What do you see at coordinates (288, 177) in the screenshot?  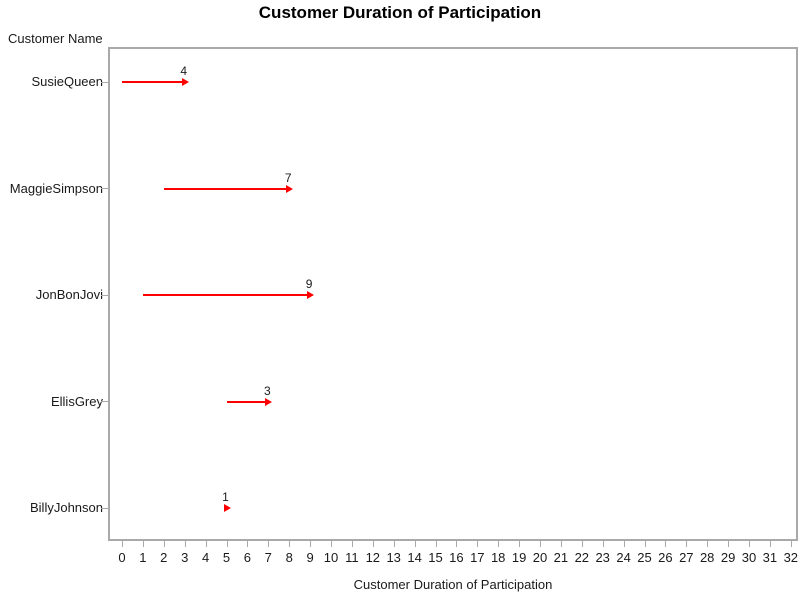 I see `value-label: 7` at bounding box center [288, 177].